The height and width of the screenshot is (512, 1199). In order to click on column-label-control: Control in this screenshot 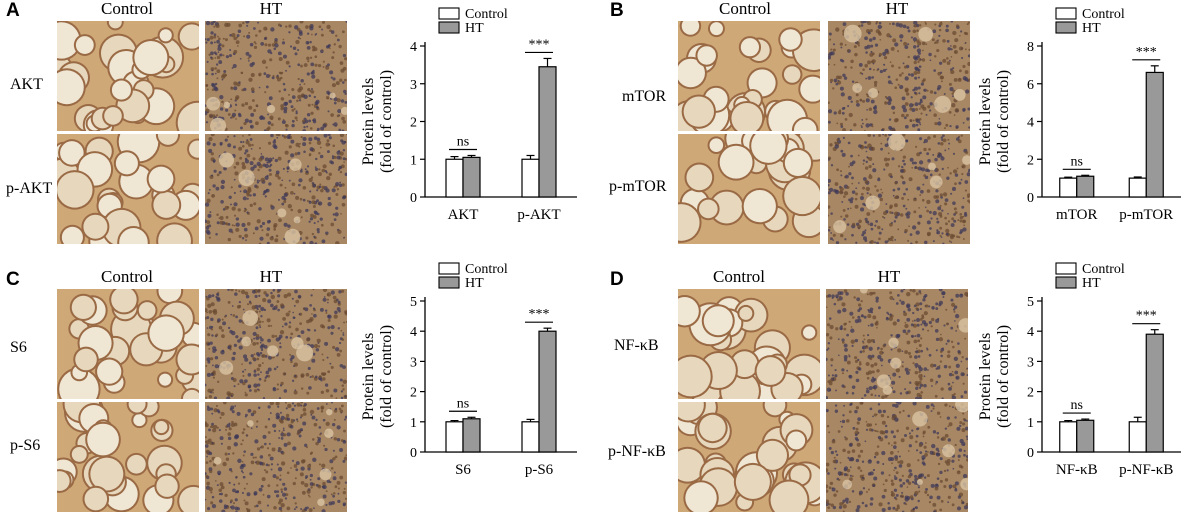, I will do `click(127, 276)`.